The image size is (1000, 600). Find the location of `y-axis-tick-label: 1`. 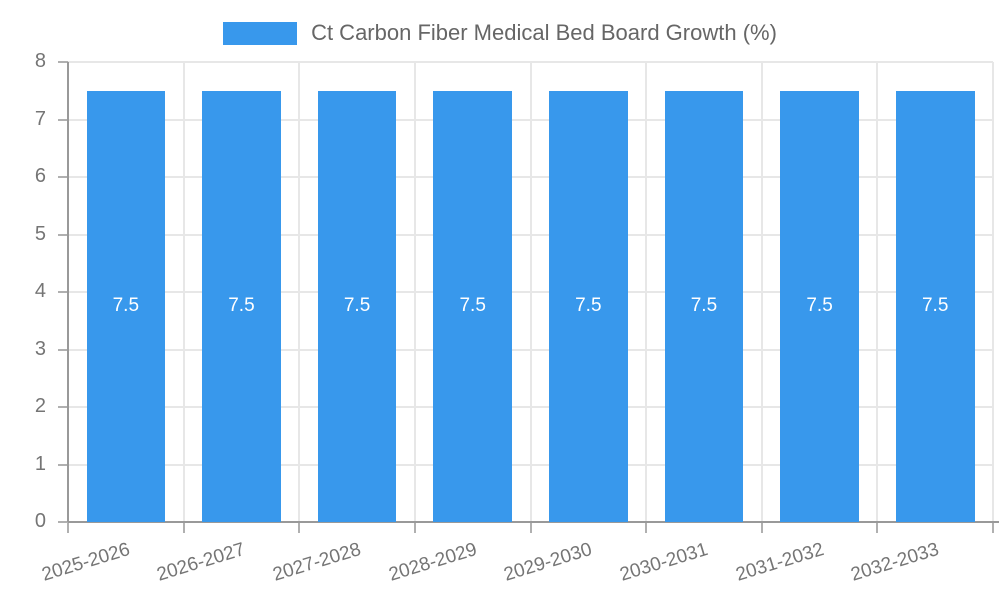

y-axis-tick-label: 1 is located at coordinates (40, 463).